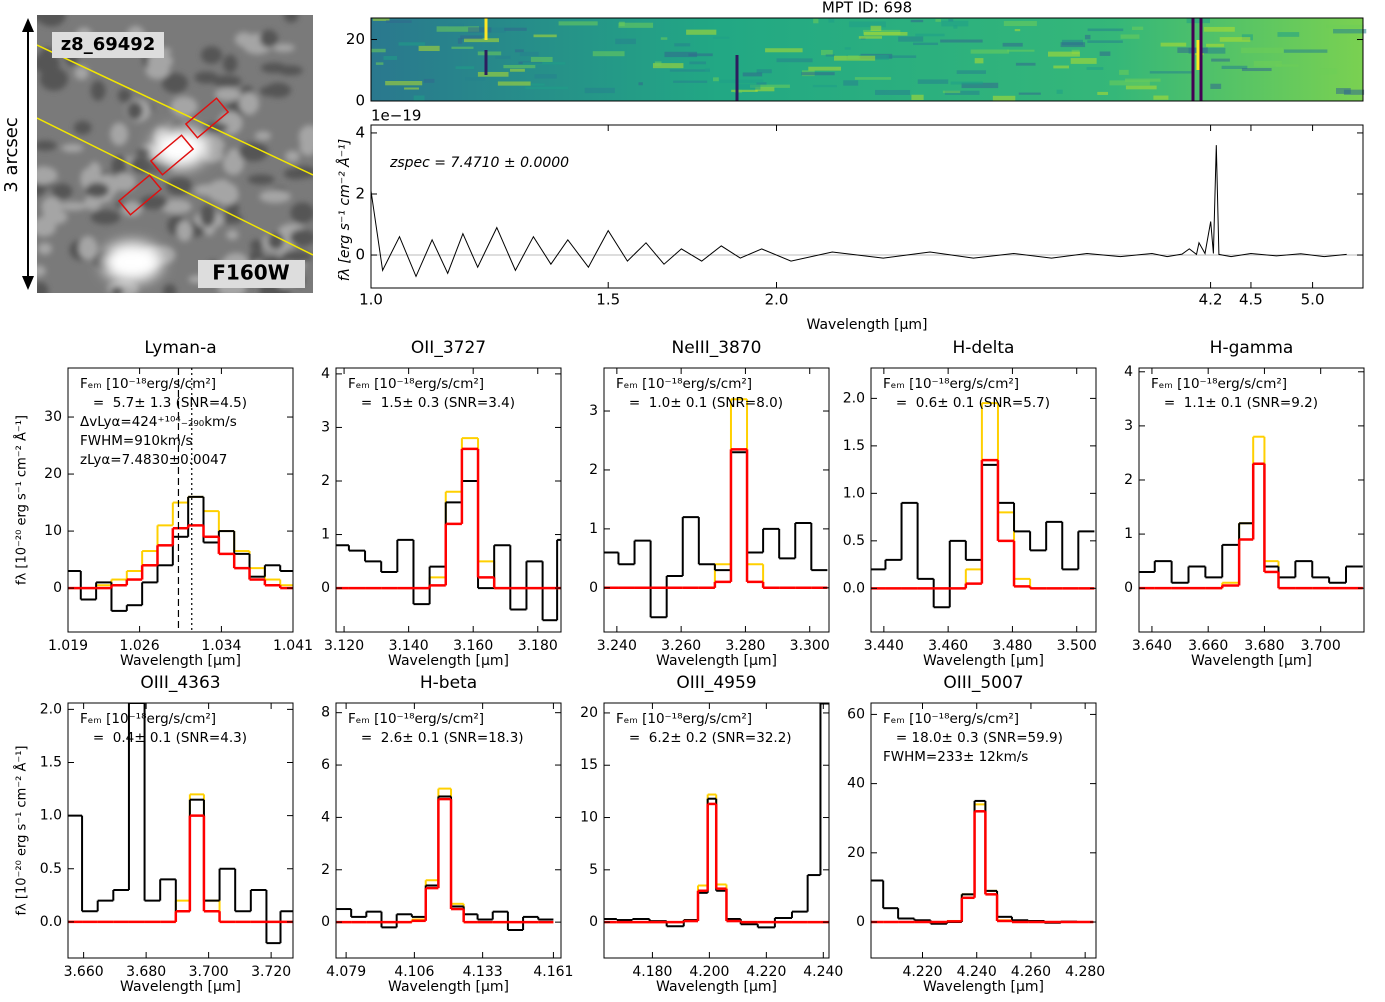 The width and height of the screenshot is (1385, 1002). I want to click on y-axis-label: fλ [10⁻²⁰ erg s⁻¹ cm⁻² Å⁻¹], so click(22, 831).